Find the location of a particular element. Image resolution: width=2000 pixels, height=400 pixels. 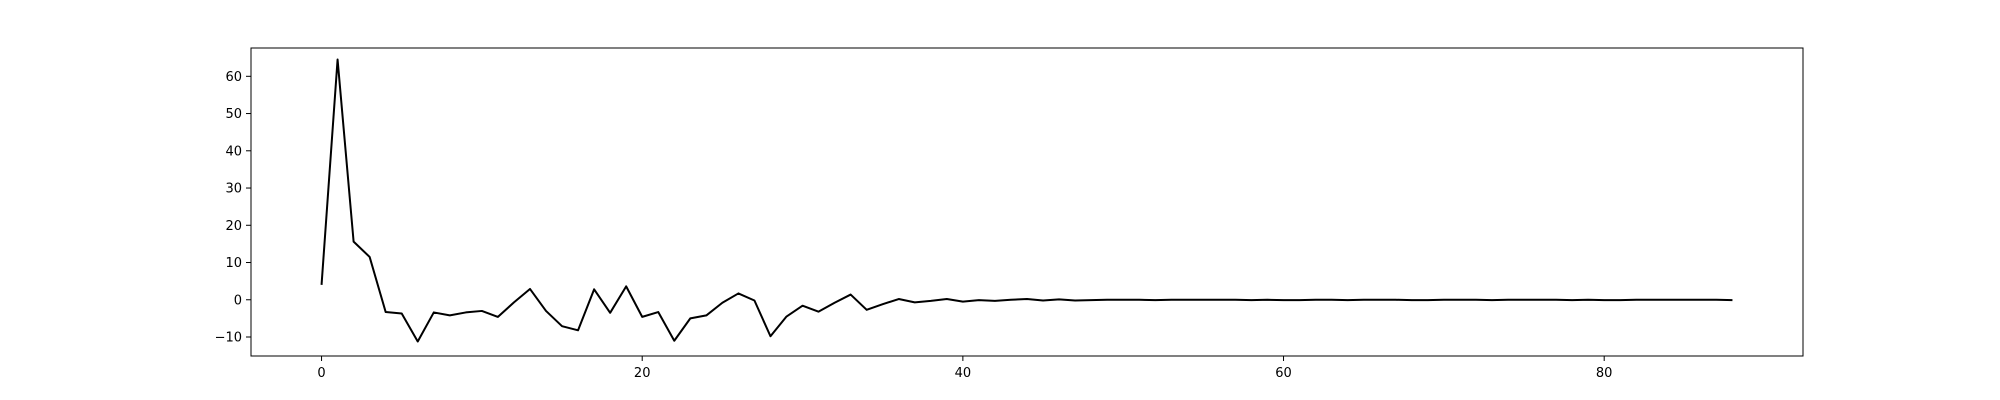

x-axis-ticks: 0 20 40 60 80 is located at coordinates (964, 368).